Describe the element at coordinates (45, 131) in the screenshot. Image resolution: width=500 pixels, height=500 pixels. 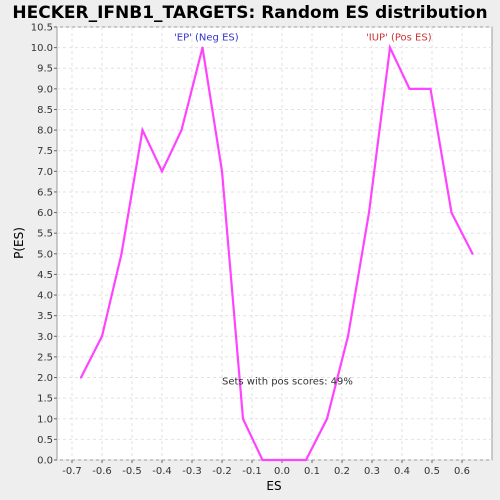
I see `y-tick-label: 8.0` at that location.